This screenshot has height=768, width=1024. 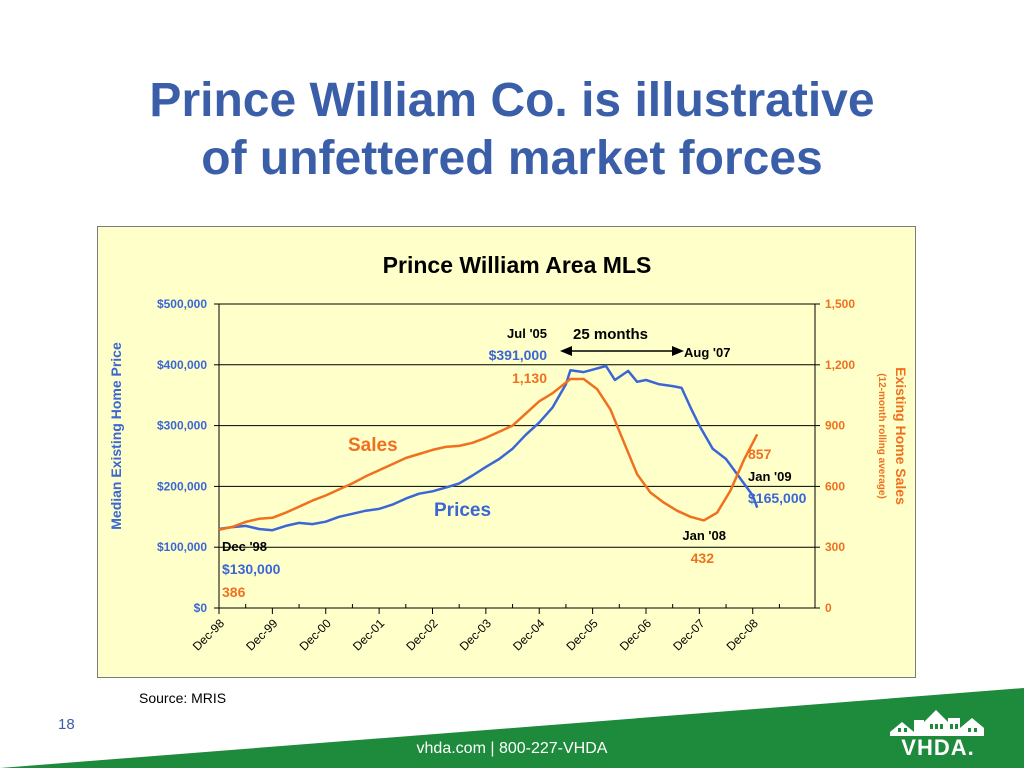 What do you see at coordinates (116, 436) in the screenshot?
I see `left-axis-label: Median Existing Home Price` at bounding box center [116, 436].